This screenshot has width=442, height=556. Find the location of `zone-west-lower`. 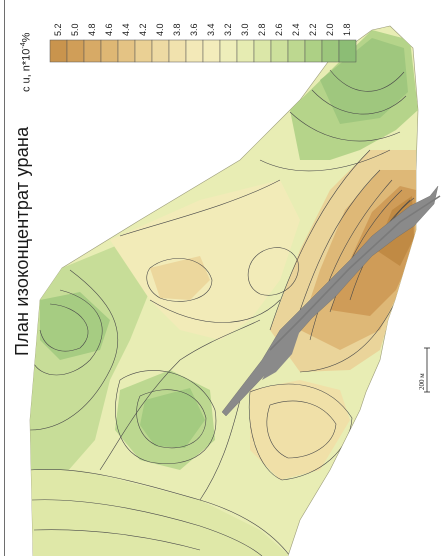

zone-west-lower is located at coordinates (75, 326).